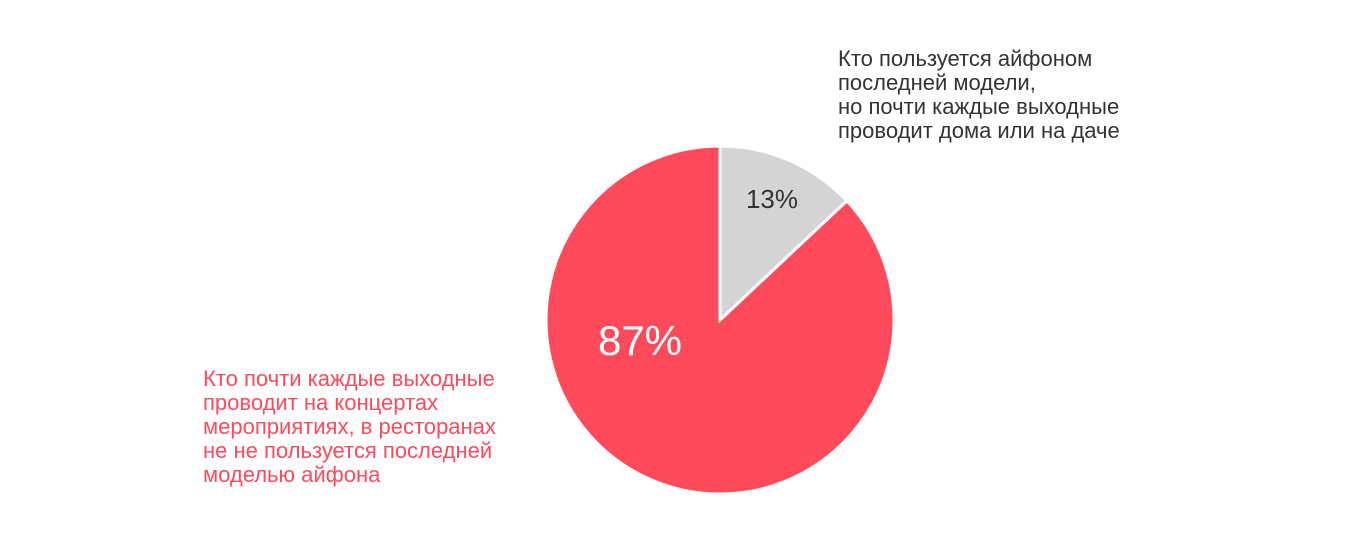 The width and height of the screenshot is (1360, 542). Describe the element at coordinates (640, 340) in the screenshot. I see `value-label: 87%` at that location.